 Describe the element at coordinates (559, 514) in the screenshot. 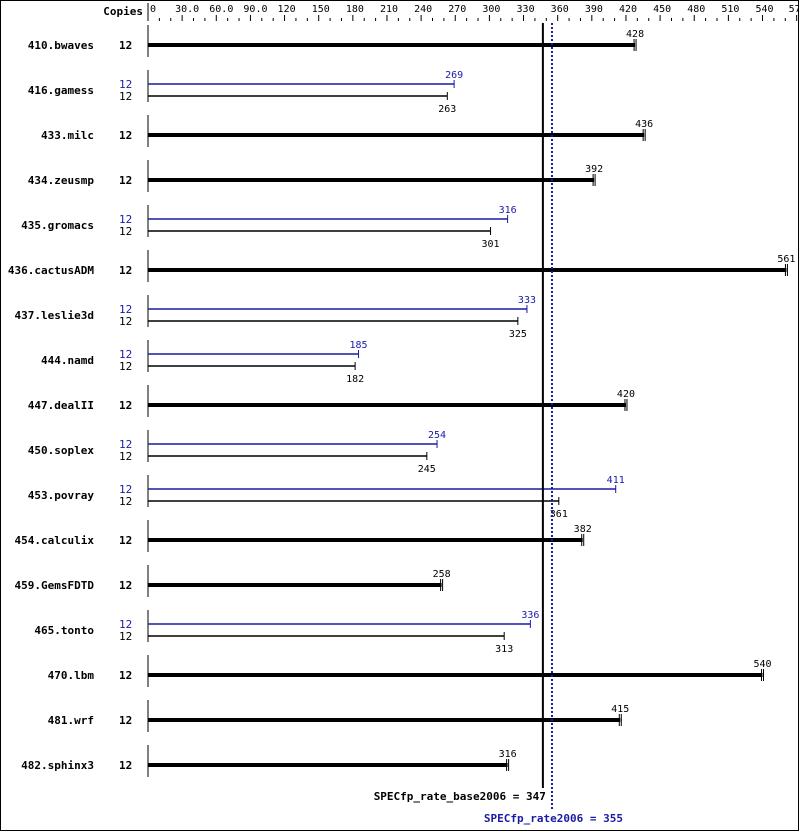

I see `base-value-label: 361` at that location.